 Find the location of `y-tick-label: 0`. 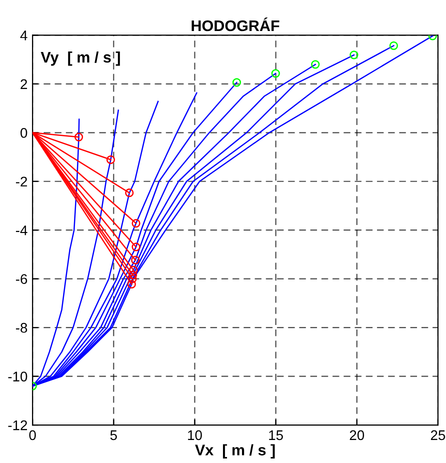

y-tick-label: 0 is located at coordinates (24, 133).